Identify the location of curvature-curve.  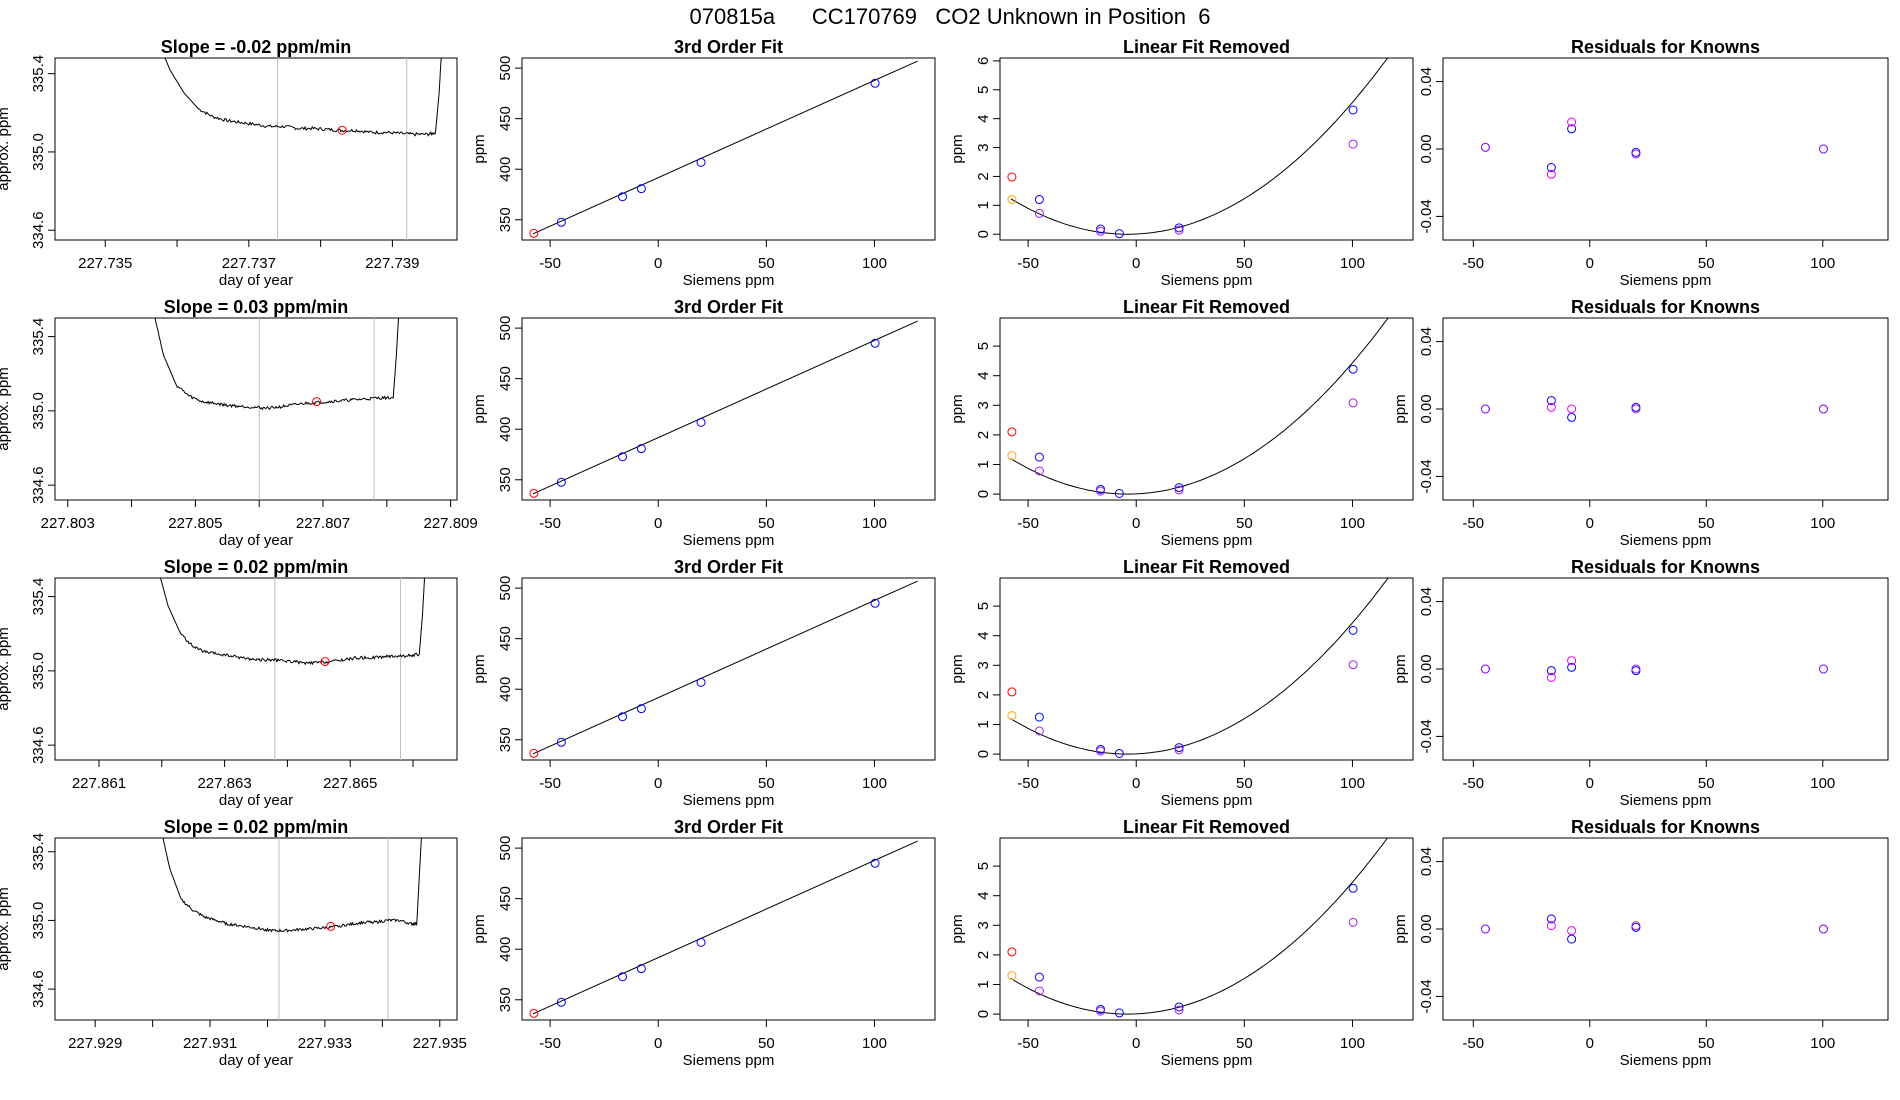
(1199, 406).